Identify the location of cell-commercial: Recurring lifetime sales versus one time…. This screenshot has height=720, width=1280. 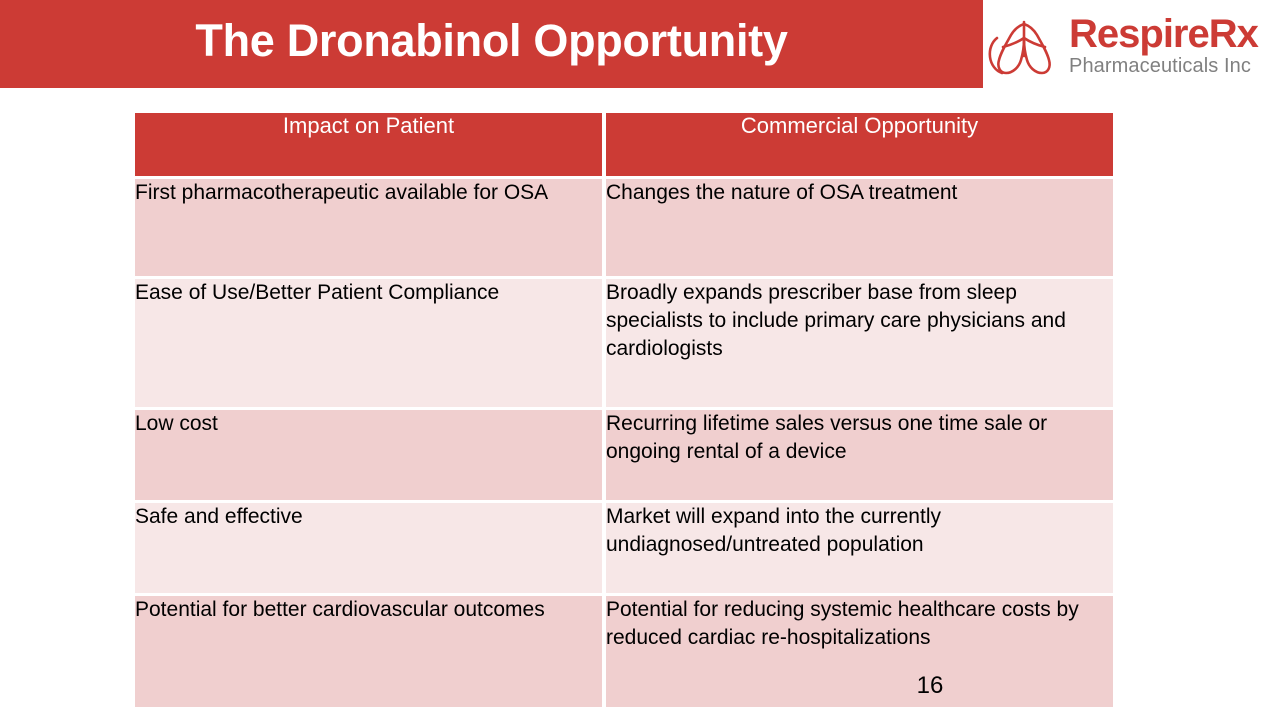
(859, 455).